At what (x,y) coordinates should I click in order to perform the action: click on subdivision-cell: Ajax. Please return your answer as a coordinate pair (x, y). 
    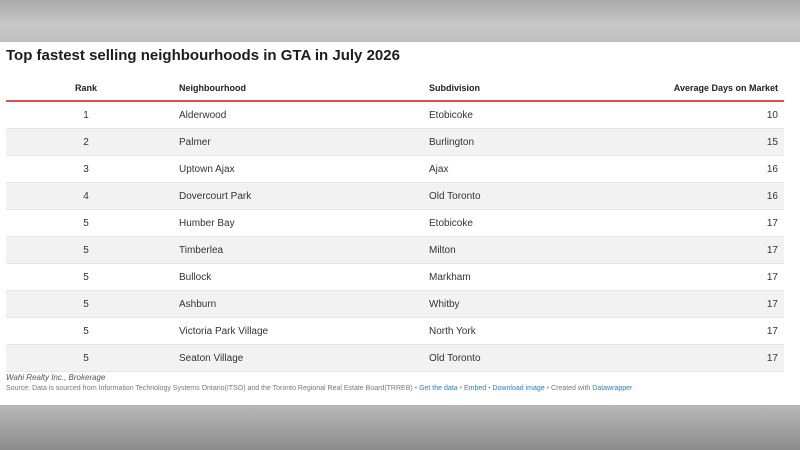
    Looking at the image, I should click on (529, 169).